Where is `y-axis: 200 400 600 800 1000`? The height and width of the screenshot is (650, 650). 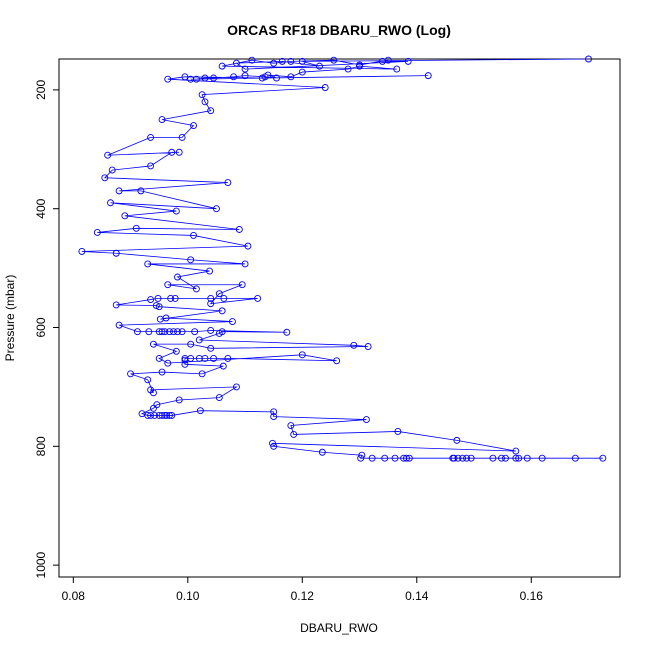
y-axis: 200 400 600 800 1000 is located at coordinates (46, 329).